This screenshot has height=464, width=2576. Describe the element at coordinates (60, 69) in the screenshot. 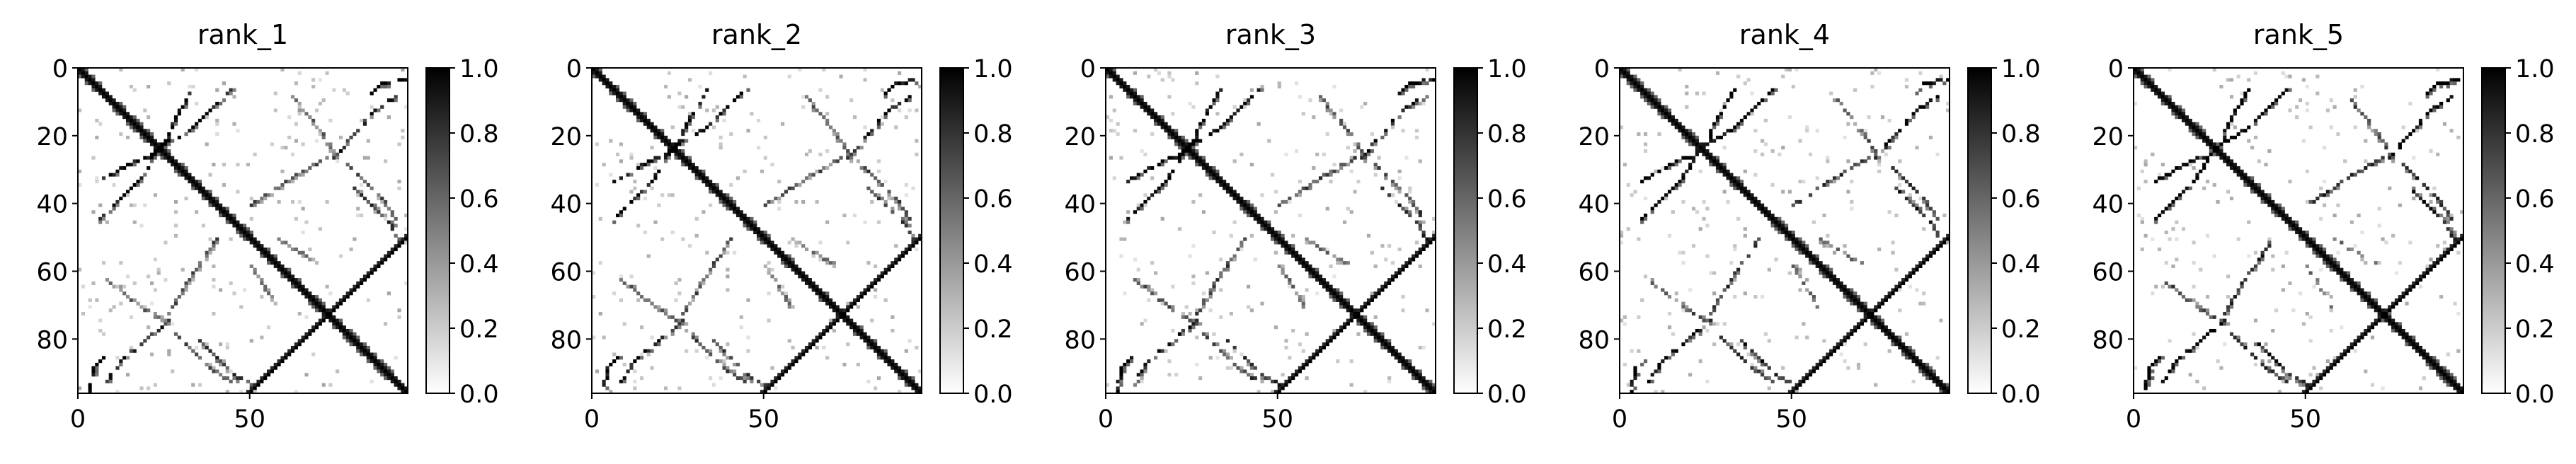

I see `y-tick-label: 0` at that location.